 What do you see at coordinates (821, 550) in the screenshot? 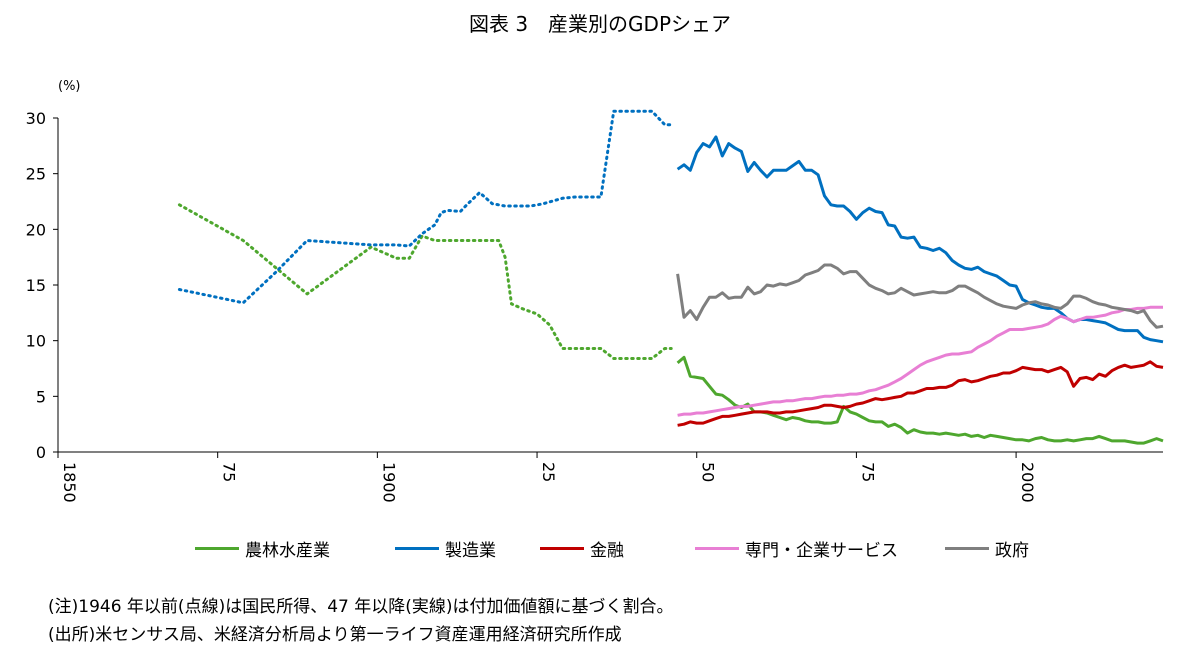
I see `legend-label: 専門・企業サービス` at bounding box center [821, 550].